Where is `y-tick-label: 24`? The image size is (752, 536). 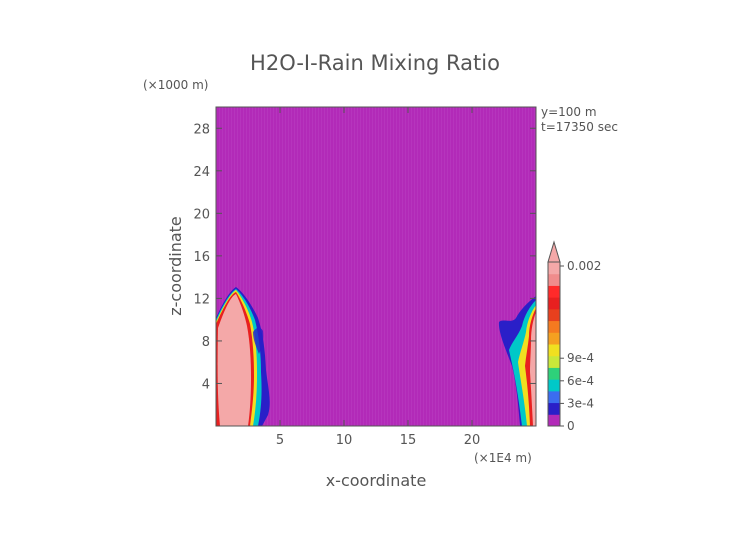 y-tick-label: 24 is located at coordinates (201, 172).